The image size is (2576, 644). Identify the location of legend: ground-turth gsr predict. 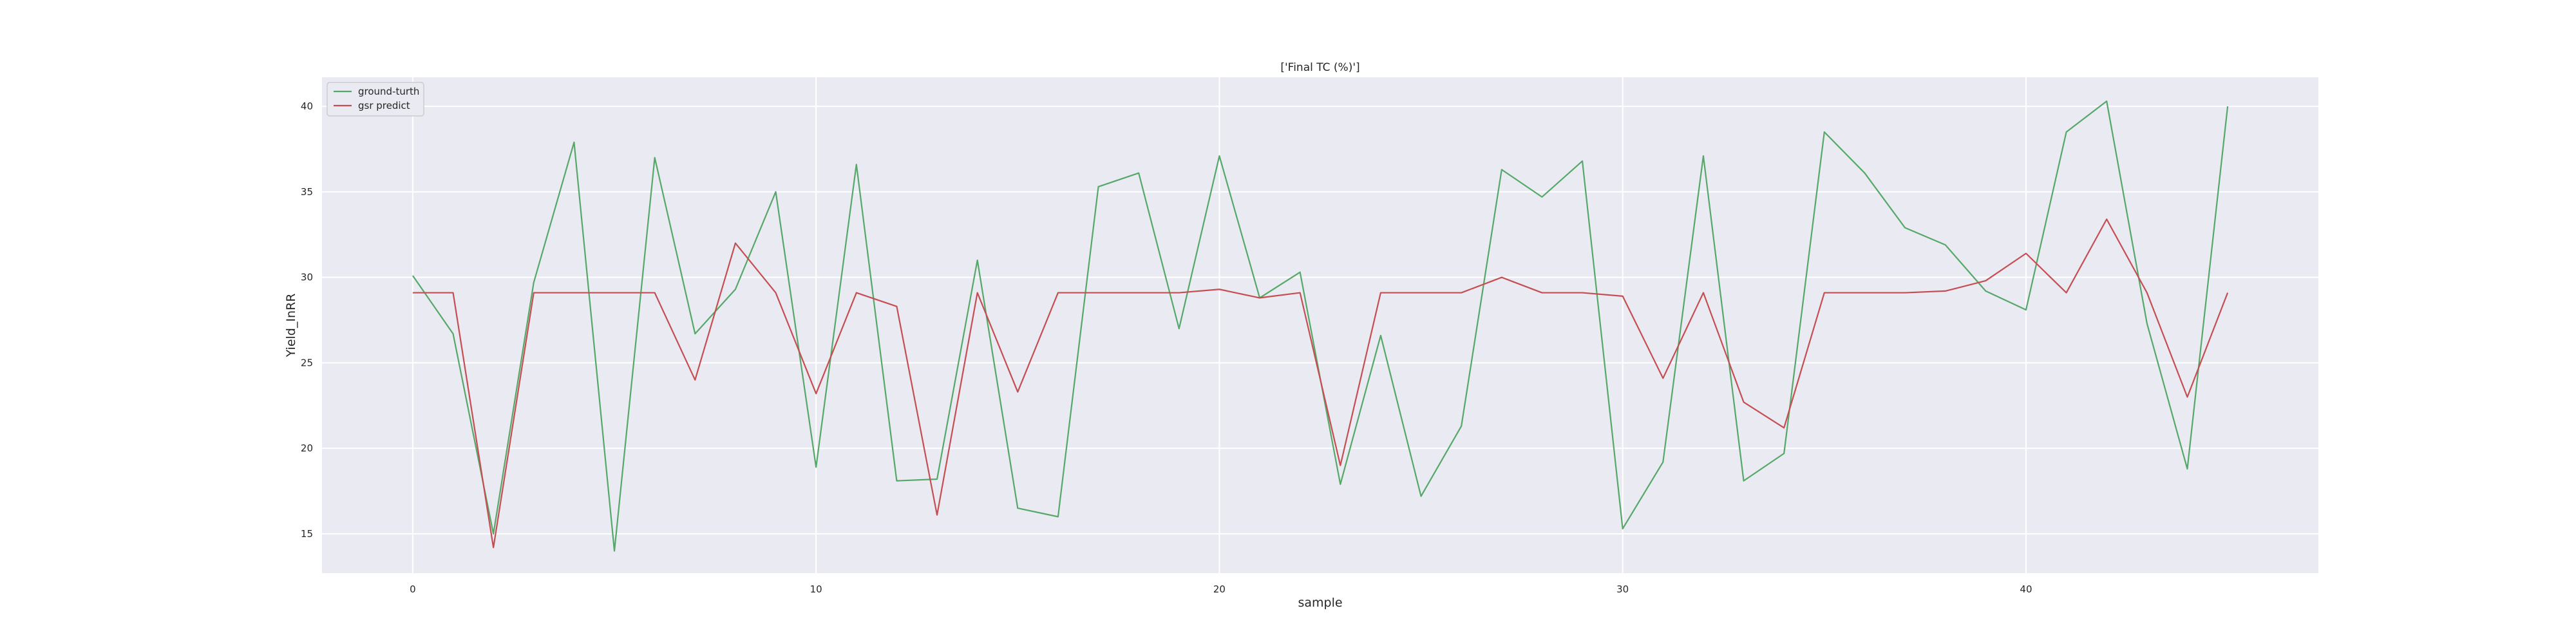
(375, 100).